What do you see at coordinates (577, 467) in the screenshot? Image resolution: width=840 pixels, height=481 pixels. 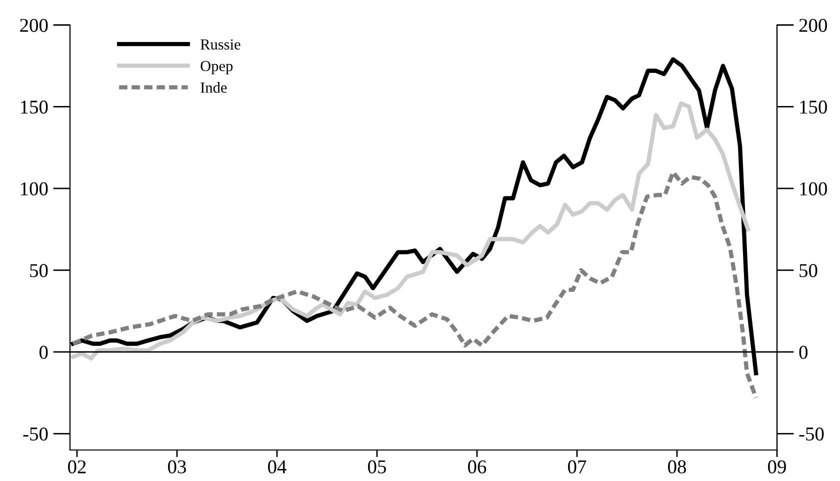 I see `x-tick-label: 07` at bounding box center [577, 467].